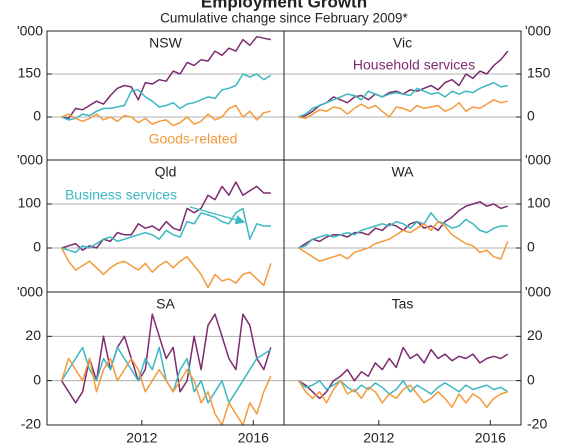 The image size is (568, 447). Describe the element at coordinates (165, 43) in the screenshot. I see `panel-title: NSW` at that location.